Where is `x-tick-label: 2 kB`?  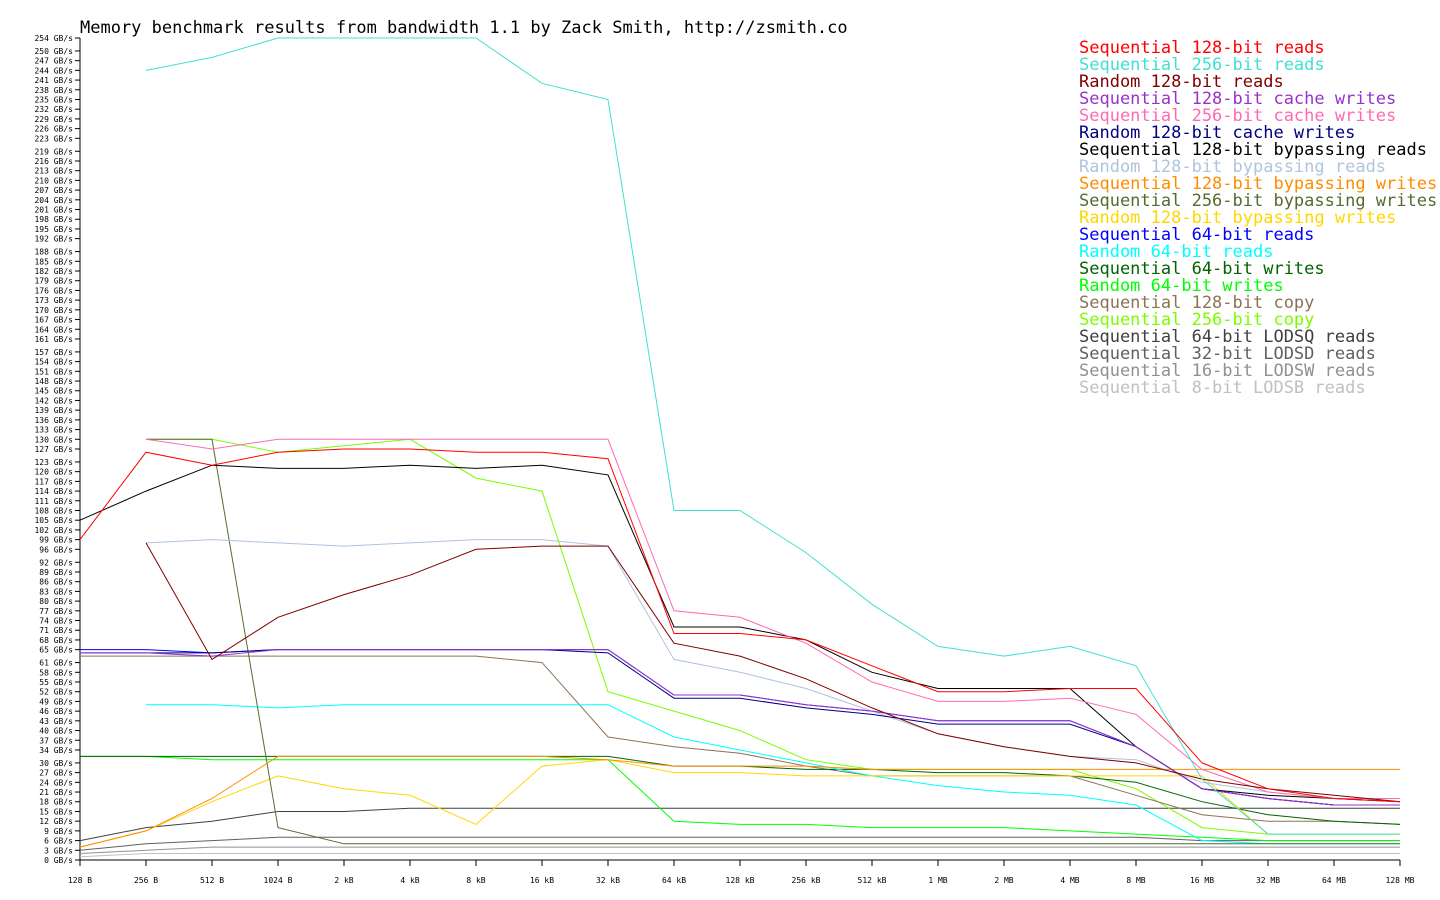
x-tick-label: 2 kB is located at coordinates (343, 880).